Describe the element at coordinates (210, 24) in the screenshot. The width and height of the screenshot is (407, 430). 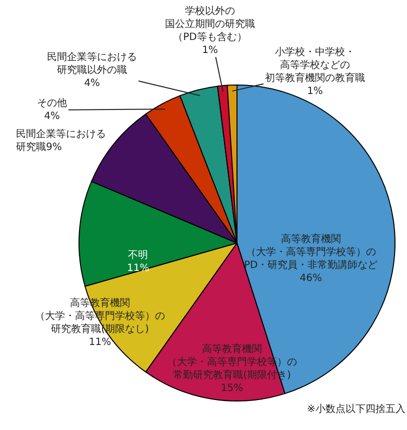
I see `slice-label: 学校以外の国公立期間の研究職（PD等も含む）` at that location.